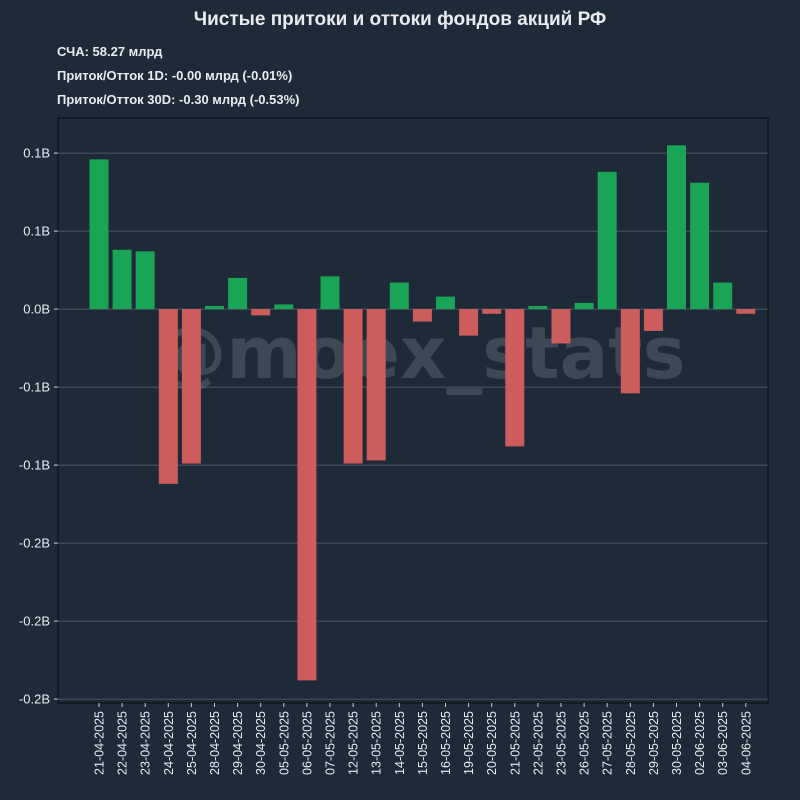 The width and height of the screenshot is (800, 800). I want to click on y-tick-labels: 0.1B 0.1B 0.0B -0.1B -0.1B -0.2B -0.2B -0.2B, so click(38, 426).